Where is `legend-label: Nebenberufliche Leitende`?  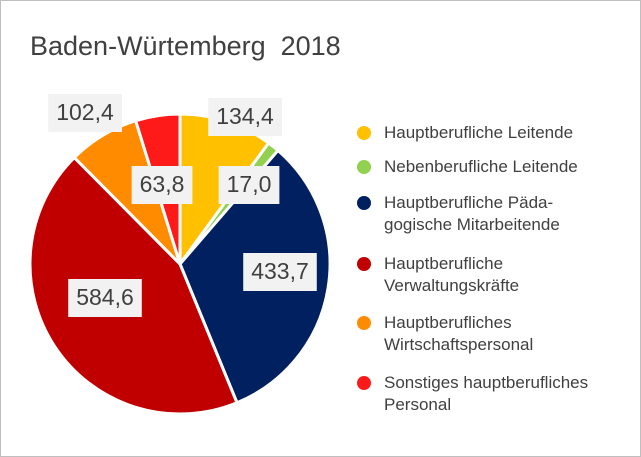 legend-label: Nebenberufliche Leitende is located at coordinates (481, 166).